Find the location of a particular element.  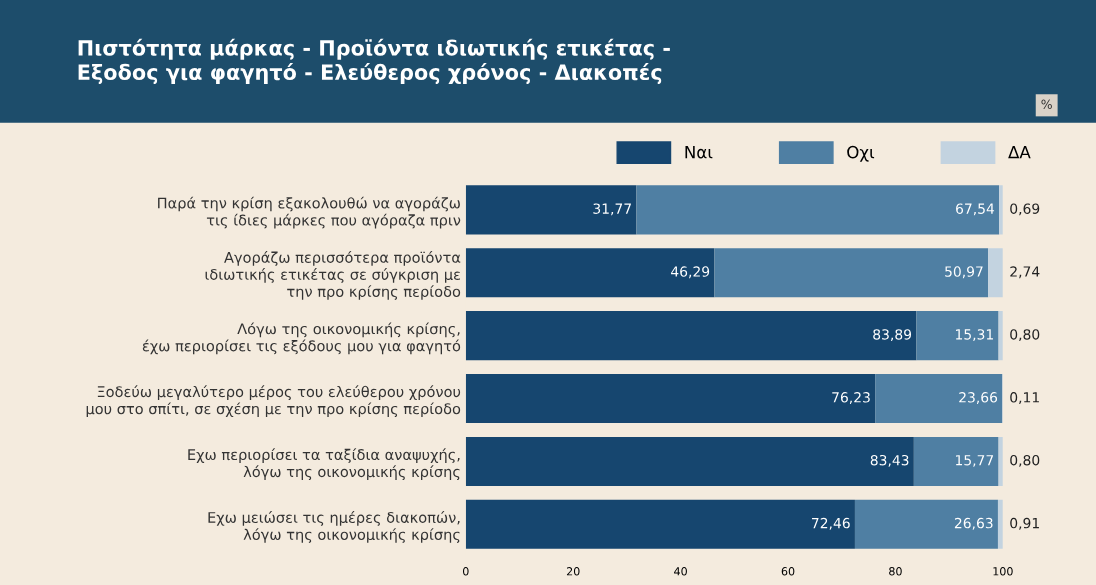

y-tick-label: Ξοδεύω μεγαλύτερο μέρος του ελεύθερου χρόνου μου στο σπίτι, σε σχέση με την προ κρίσης περίοδο is located at coordinates (273, 401).